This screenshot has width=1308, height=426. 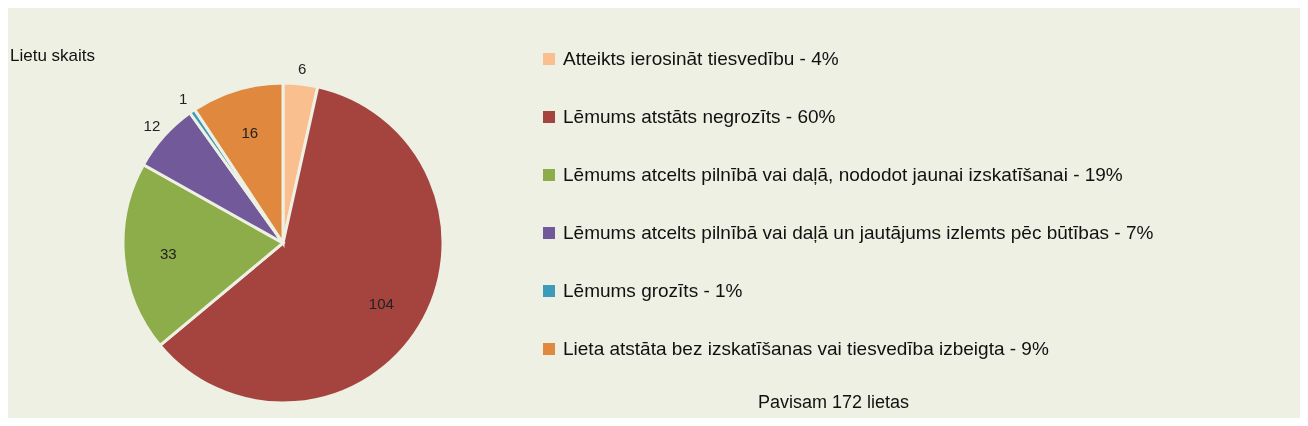 What do you see at coordinates (168, 254) in the screenshot?
I see `data-label: 33` at bounding box center [168, 254].